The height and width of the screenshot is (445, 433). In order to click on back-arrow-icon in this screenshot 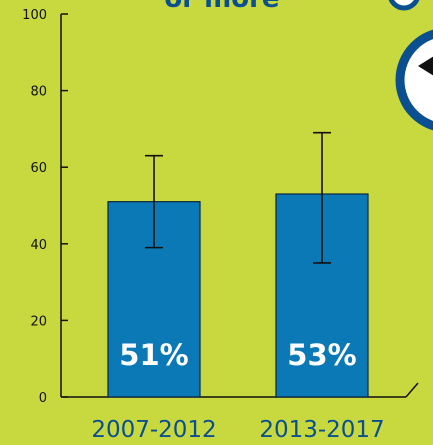, I will do `click(425, 66)`.